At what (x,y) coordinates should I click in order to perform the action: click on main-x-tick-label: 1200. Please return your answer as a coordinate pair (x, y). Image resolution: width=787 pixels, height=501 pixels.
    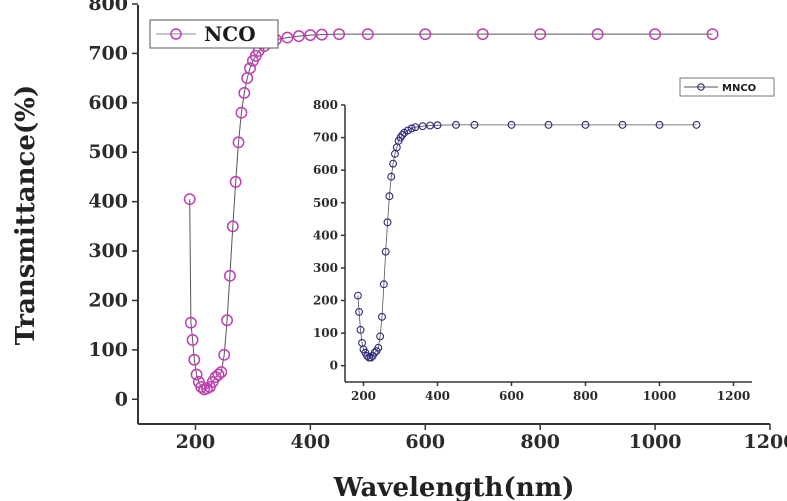
    Looking at the image, I should click on (765, 442).